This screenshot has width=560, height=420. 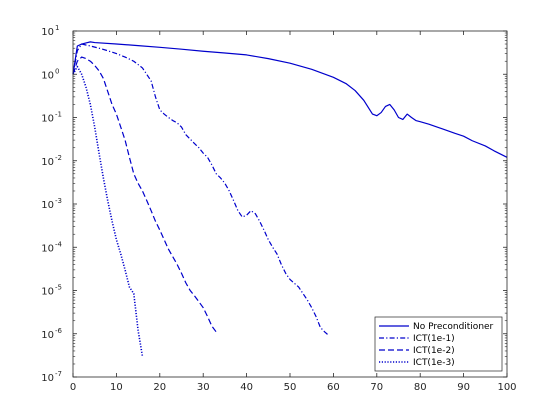 What do you see at coordinates (159, 387) in the screenshot?
I see `x-tick-label: 20` at bounding box center [159, 387].